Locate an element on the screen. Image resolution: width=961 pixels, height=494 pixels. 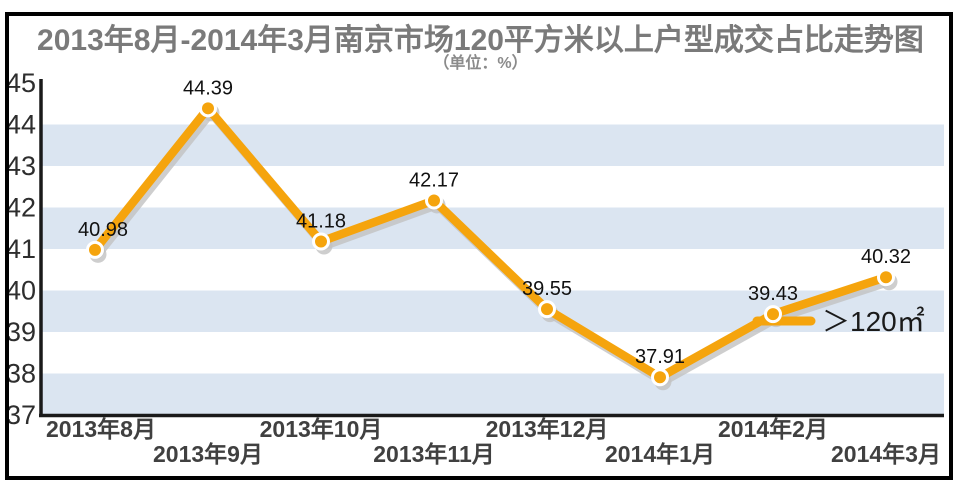
x-axis-tick-label: 2013年12月 is located at coordinates (547, 429).